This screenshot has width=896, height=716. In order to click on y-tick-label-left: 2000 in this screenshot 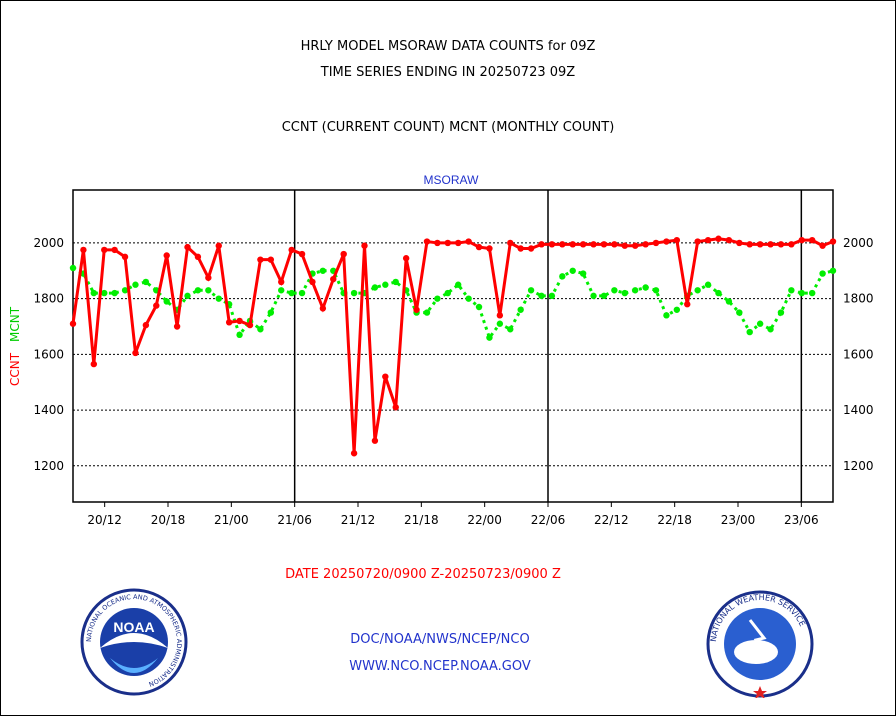, I will do `click(48, 243)`.